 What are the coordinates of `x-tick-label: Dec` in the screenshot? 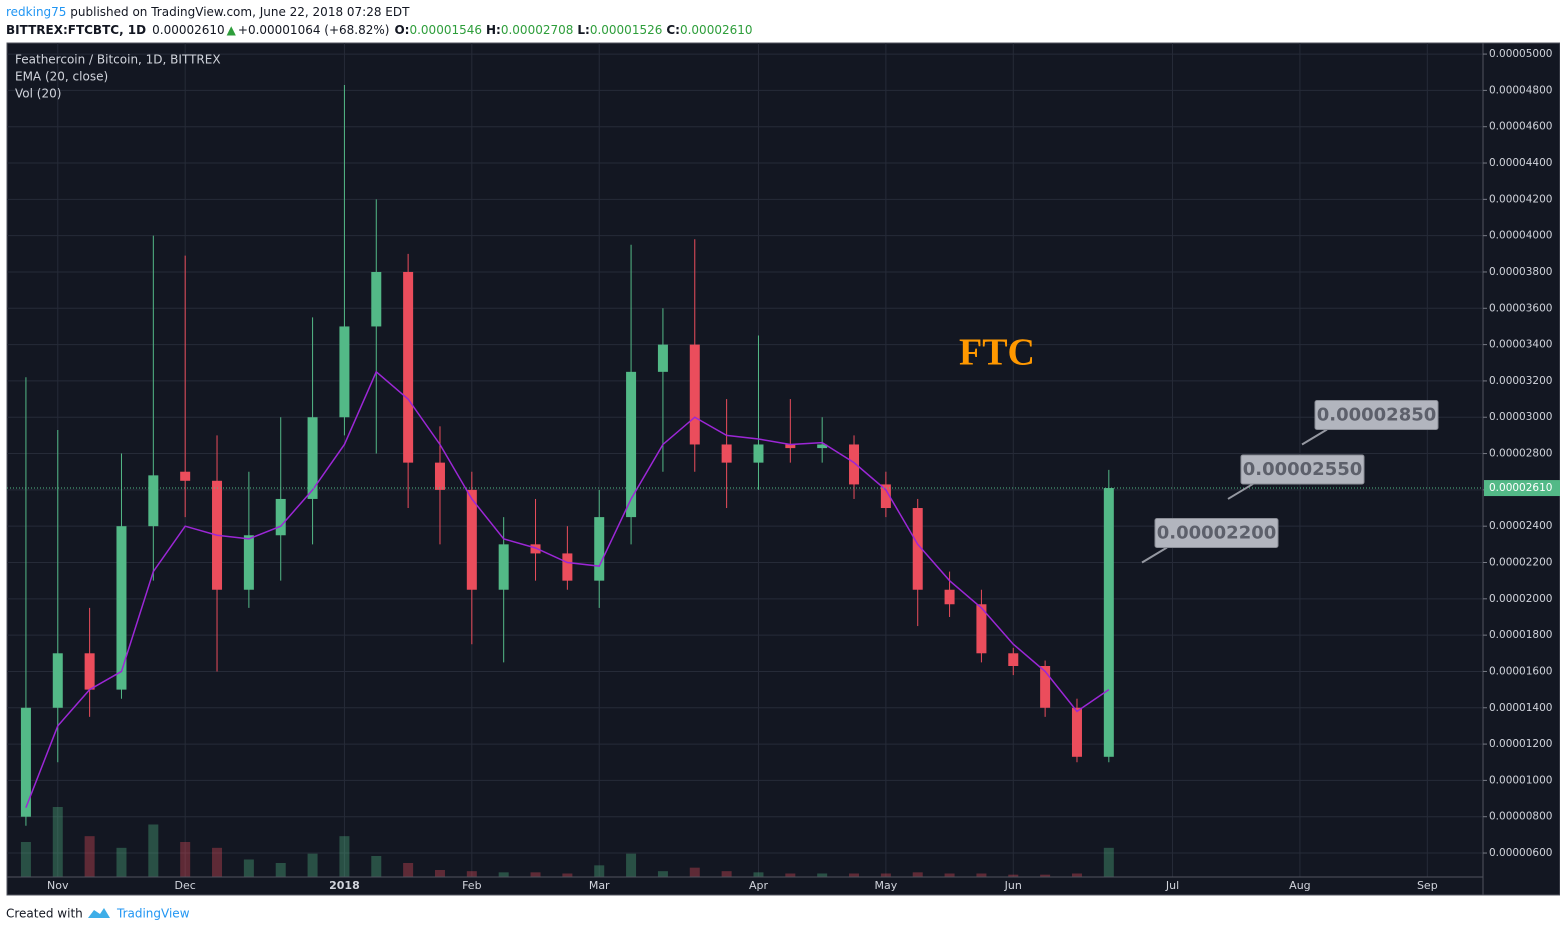 It's located at (185, 885).